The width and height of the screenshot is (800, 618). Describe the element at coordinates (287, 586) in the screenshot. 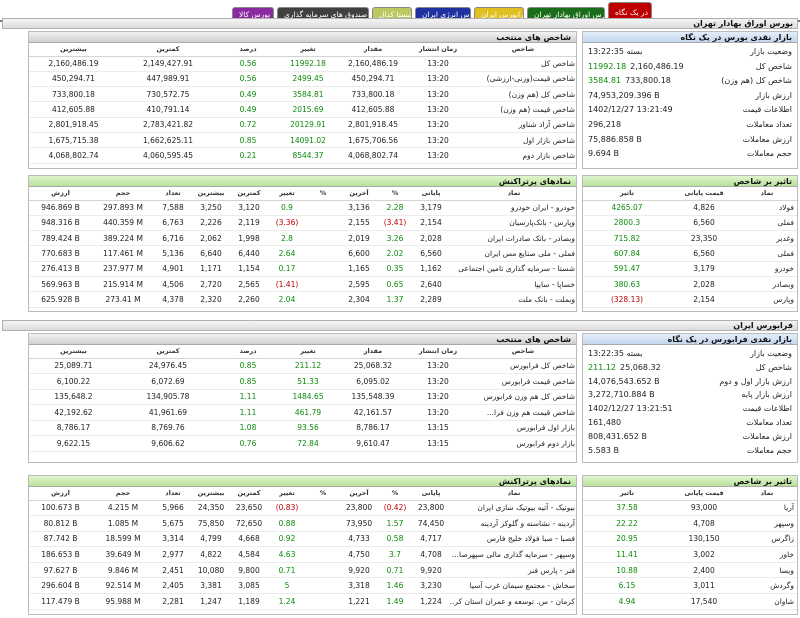

I see `ifb-symbol-chg: 5` at that location.